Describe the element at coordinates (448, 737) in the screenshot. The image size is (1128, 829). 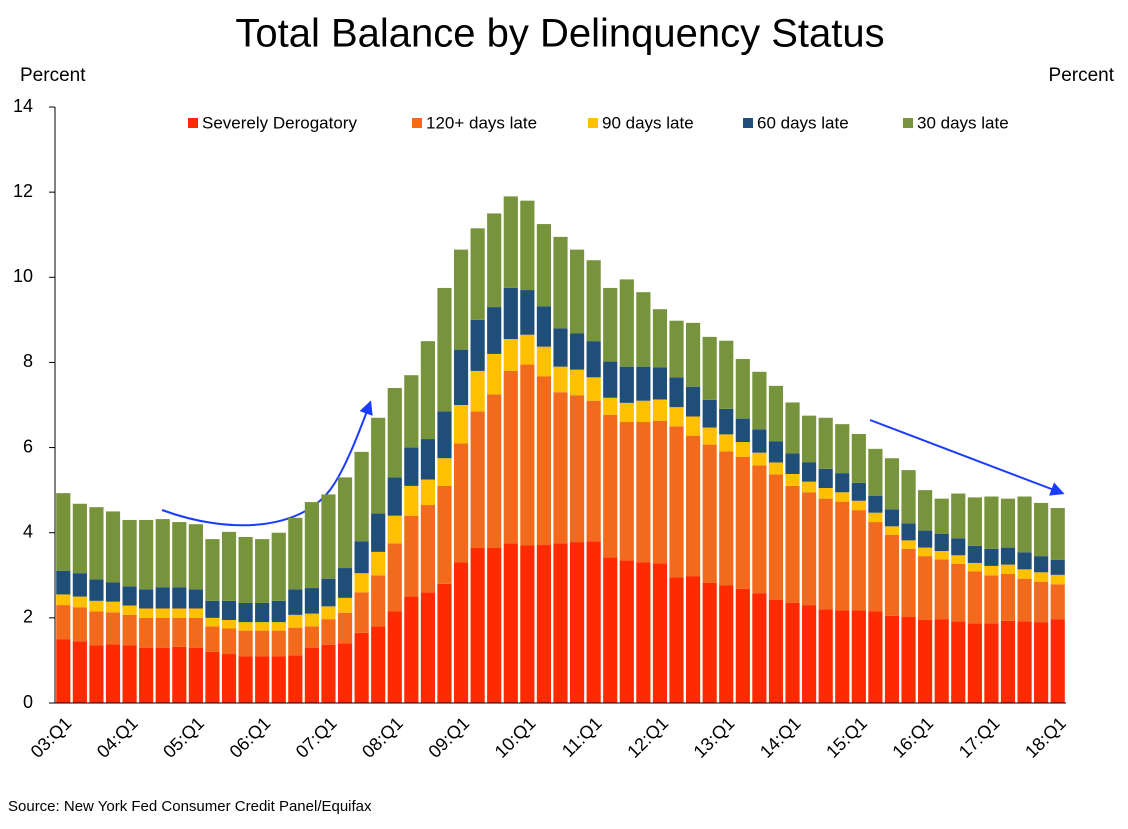
I see `x-tick-label: 09:Q1` at that location.